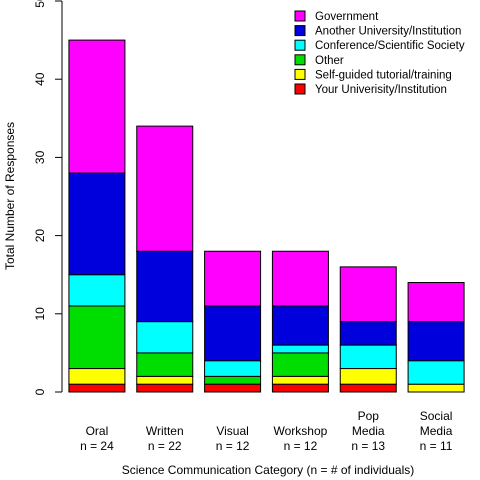  What do you see at coordinates (40, 236) in the screenshot?
I see `y-tick-label: 20` at bounding box center [40, 236].